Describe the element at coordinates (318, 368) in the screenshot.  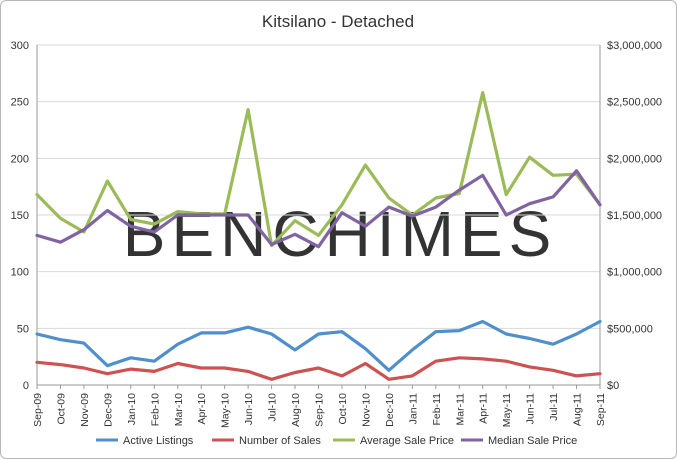
I see `series-line-number-of-sales` at that location.